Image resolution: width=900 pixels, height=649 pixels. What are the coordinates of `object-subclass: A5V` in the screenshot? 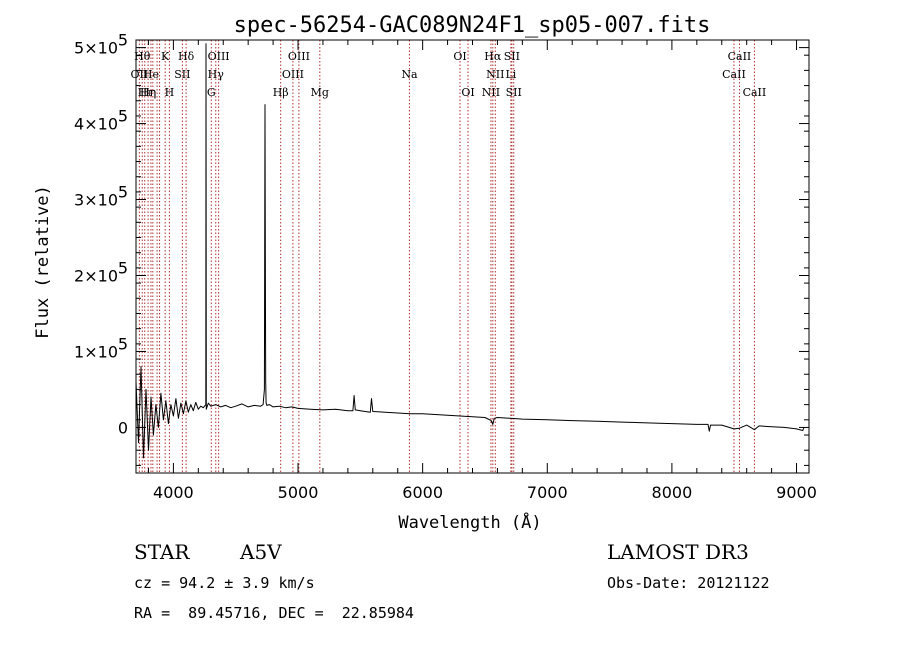 It's located at (261, 552).